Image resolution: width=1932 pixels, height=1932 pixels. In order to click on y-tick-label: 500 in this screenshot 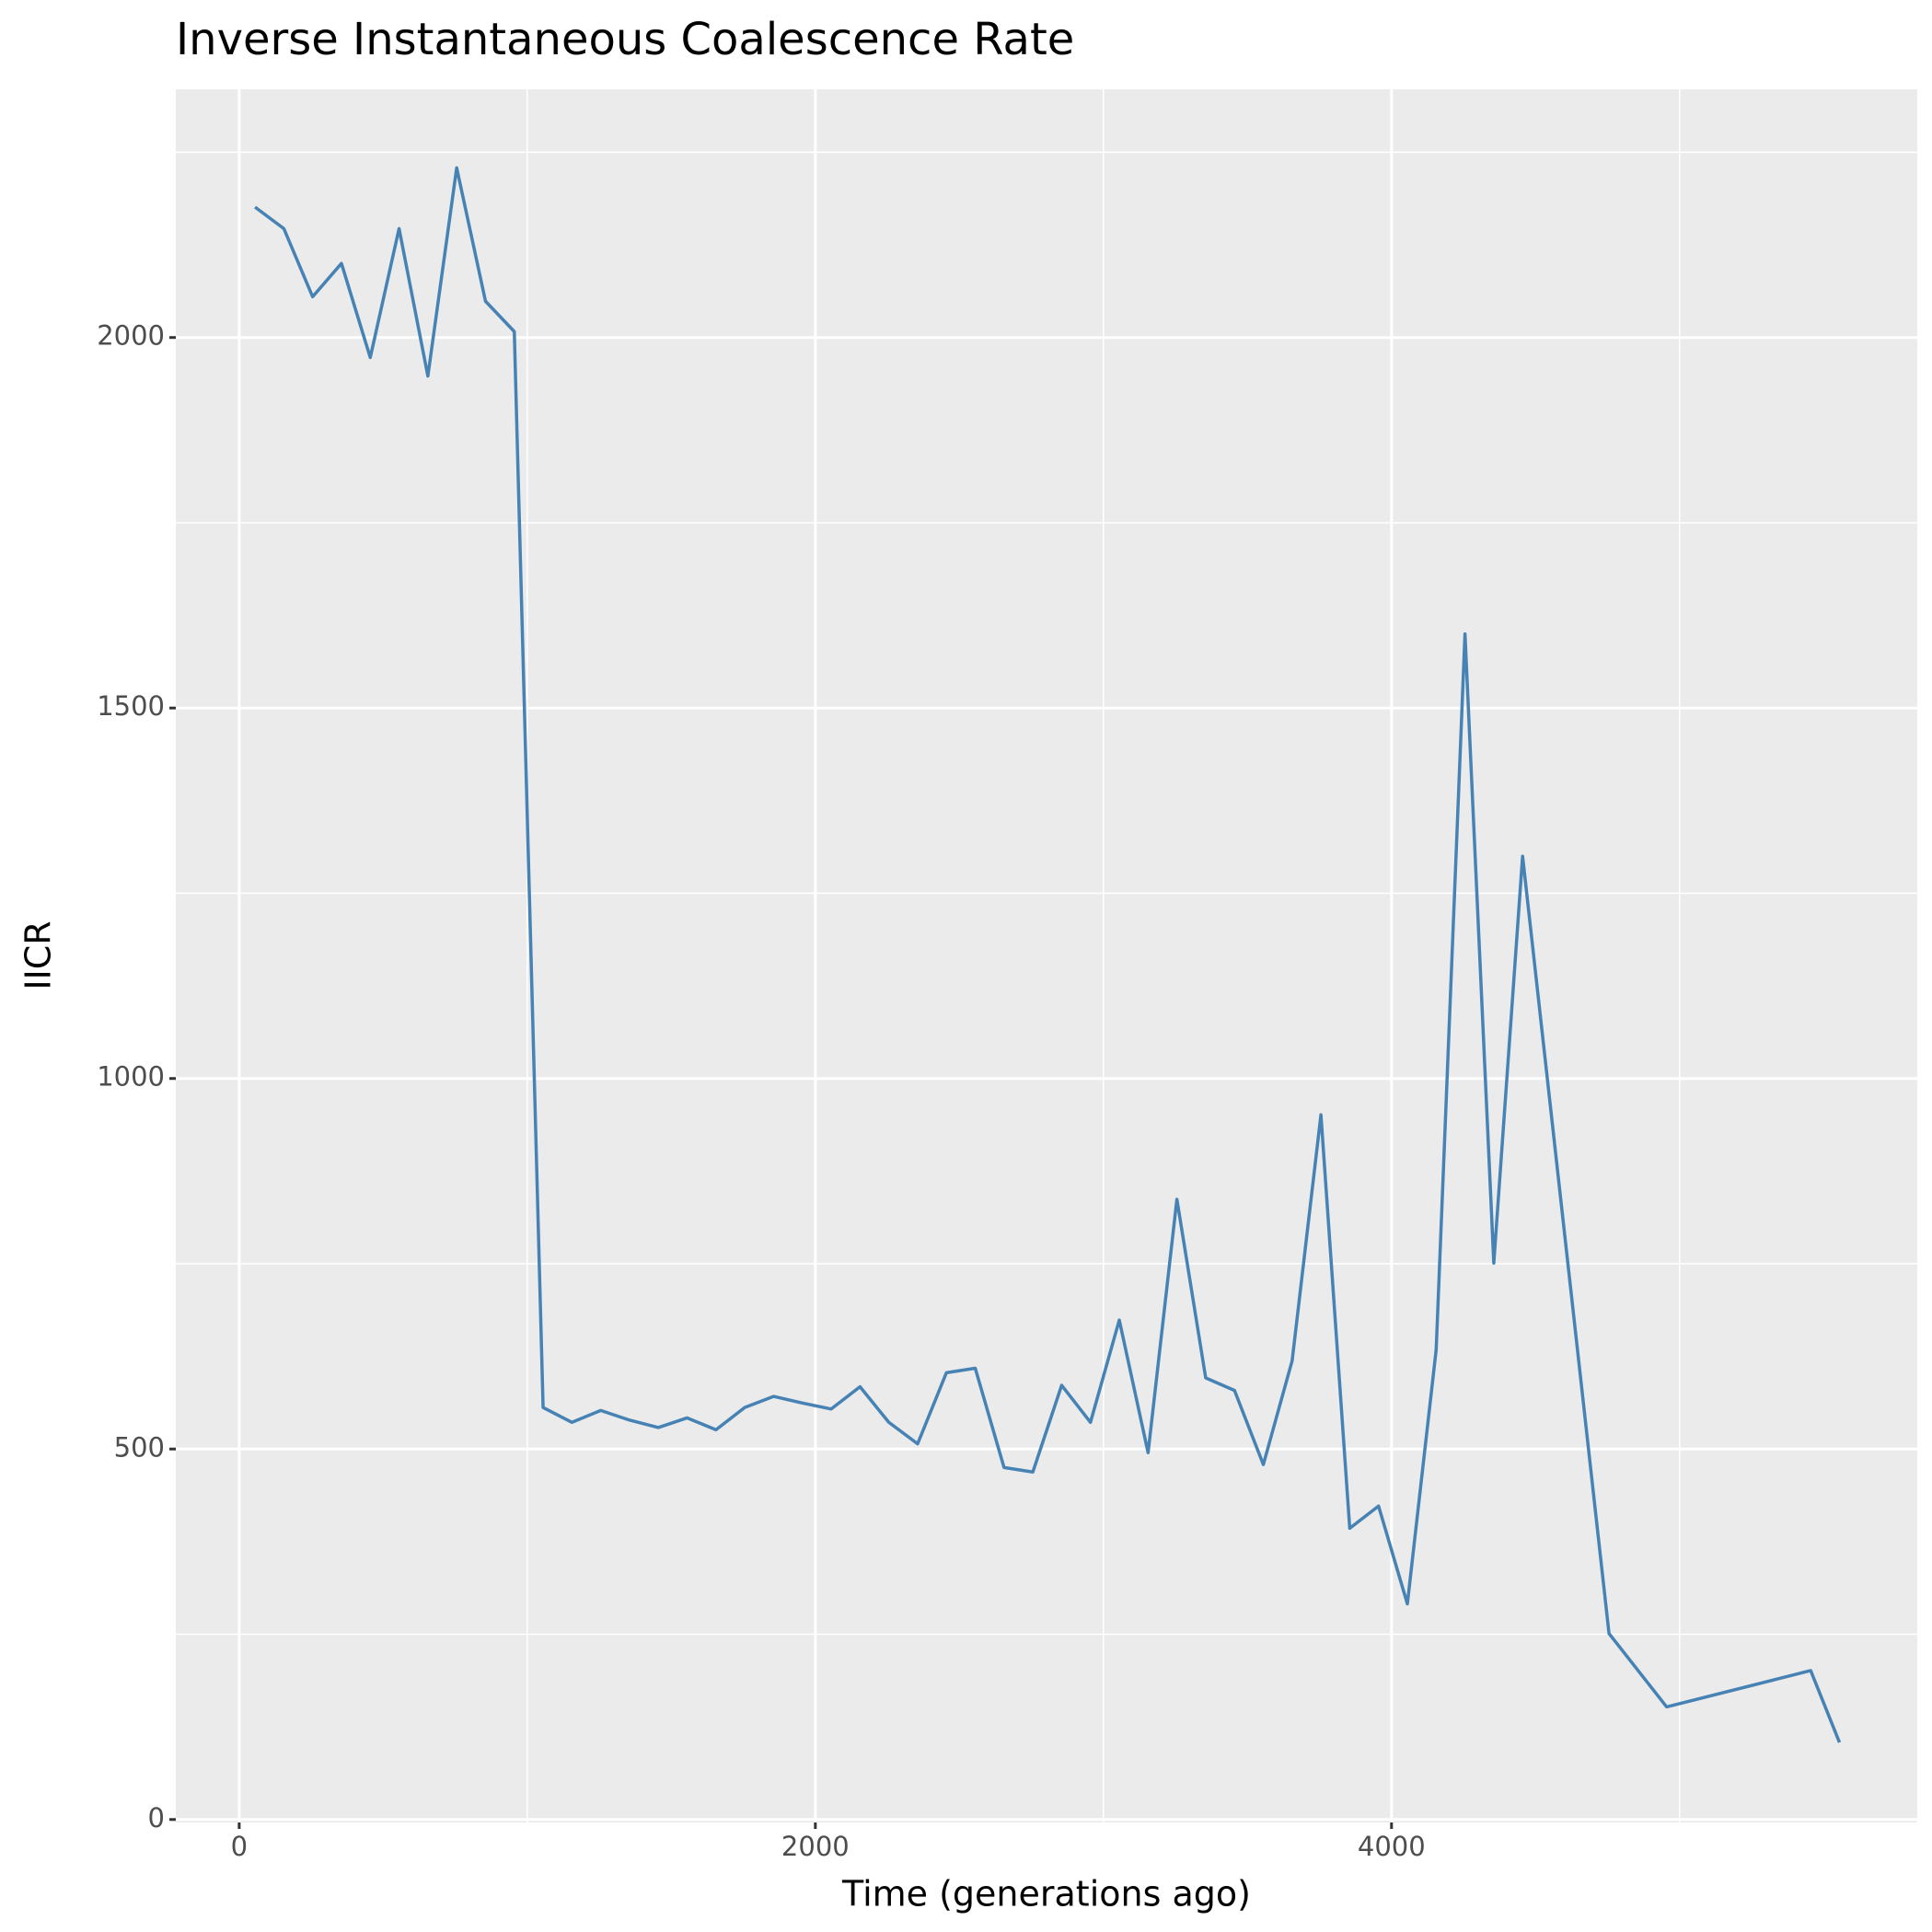, I will do `click(140, 1447)`.